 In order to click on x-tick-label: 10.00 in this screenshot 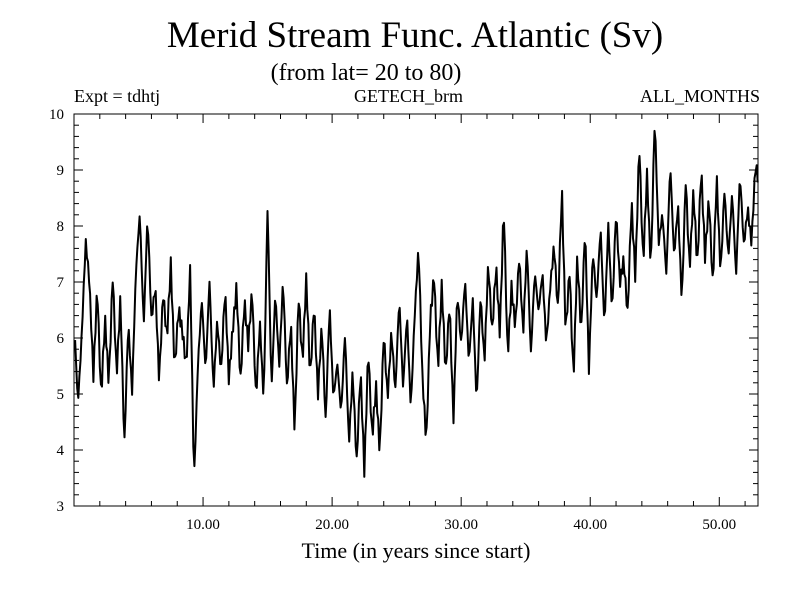, I will do `click(203, 525)`.